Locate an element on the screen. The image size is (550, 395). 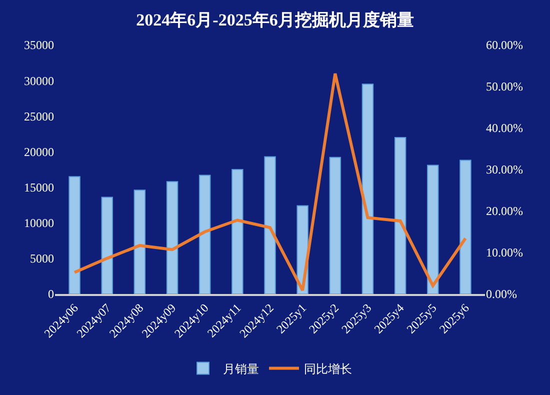
y-tick-label: 5000 is located at coordinates (42, 259).